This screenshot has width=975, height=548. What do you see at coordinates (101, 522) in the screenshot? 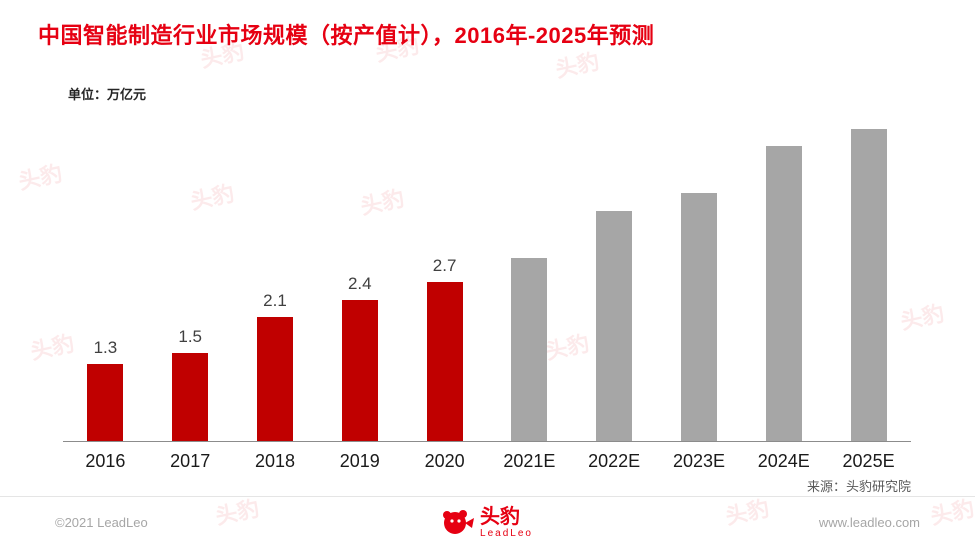
I see `copyright: ©2021 LeadLeo` at bounding box center [101, 522].